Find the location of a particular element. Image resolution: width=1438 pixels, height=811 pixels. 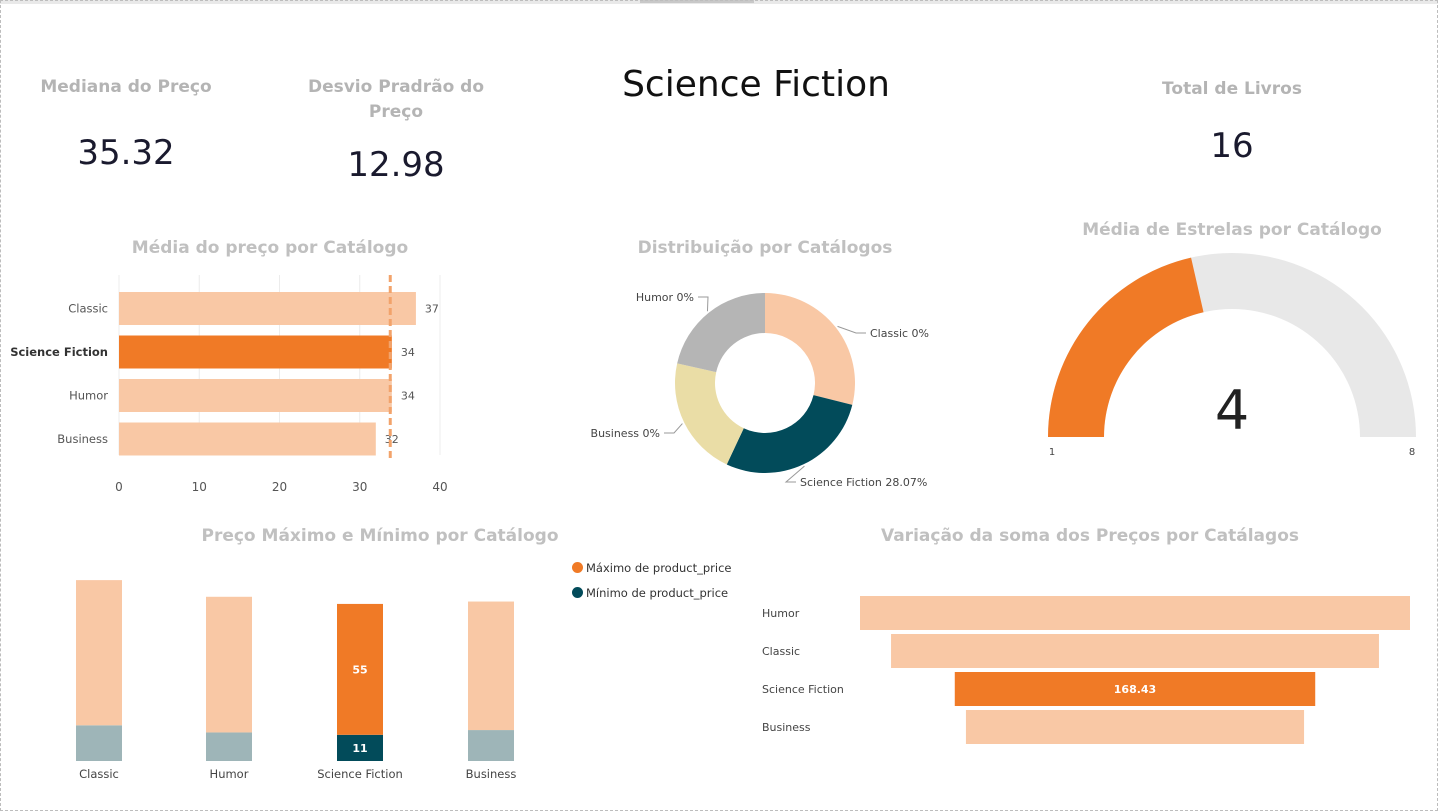

x-tick-label: 40 is located at coordinates (439, 487).